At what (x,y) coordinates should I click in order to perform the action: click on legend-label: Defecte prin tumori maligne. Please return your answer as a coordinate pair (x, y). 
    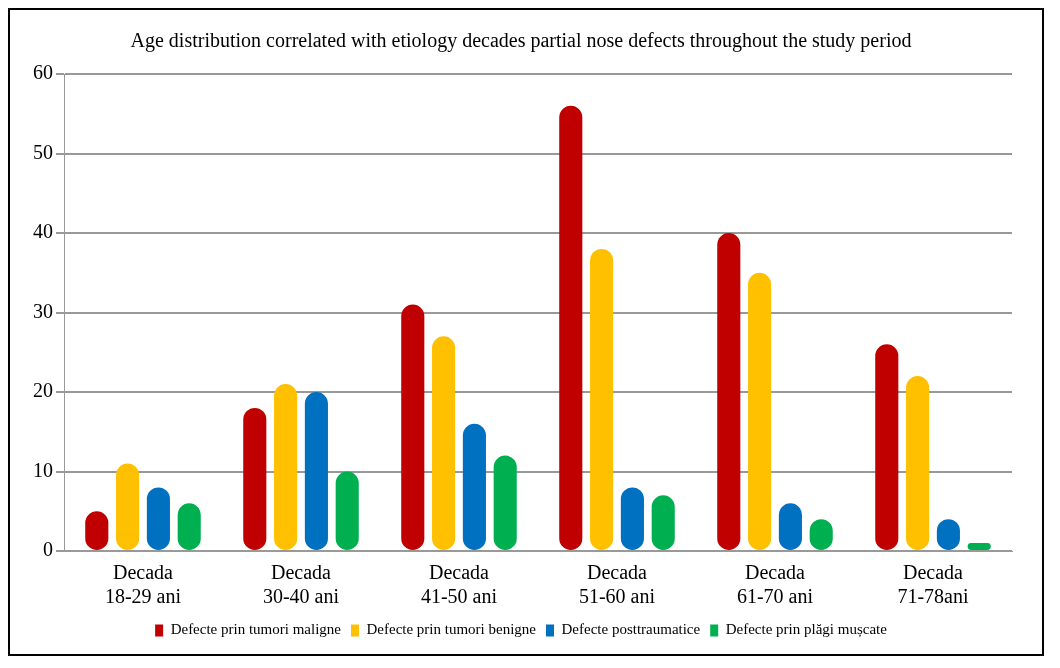
    Looking at the image, I should click on (256, 629).